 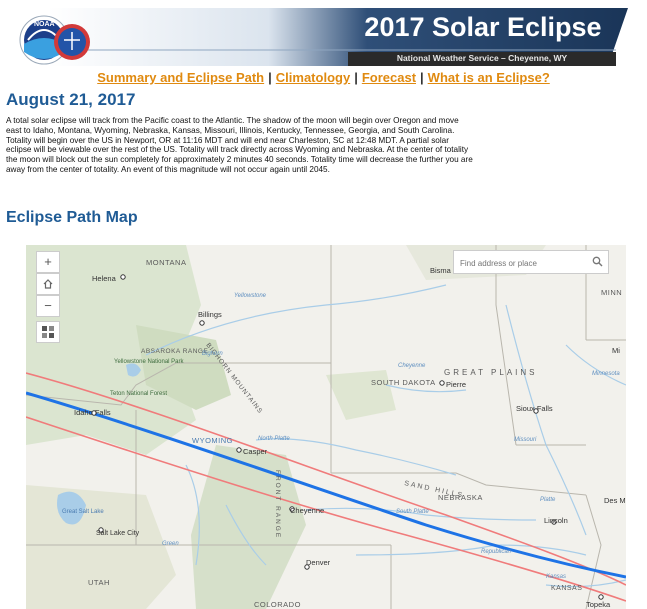 I want to click on label-missouri-river: Missouri, so click(x=525, y=440).